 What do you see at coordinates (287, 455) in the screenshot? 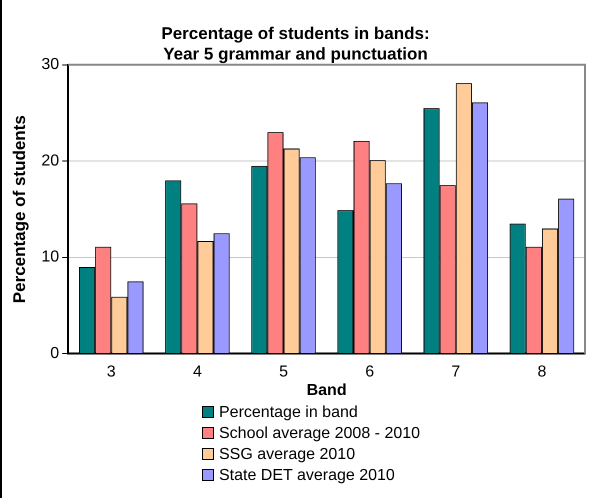
I see `legend-label: SSG average 2010` at bounding box center [287, 455].